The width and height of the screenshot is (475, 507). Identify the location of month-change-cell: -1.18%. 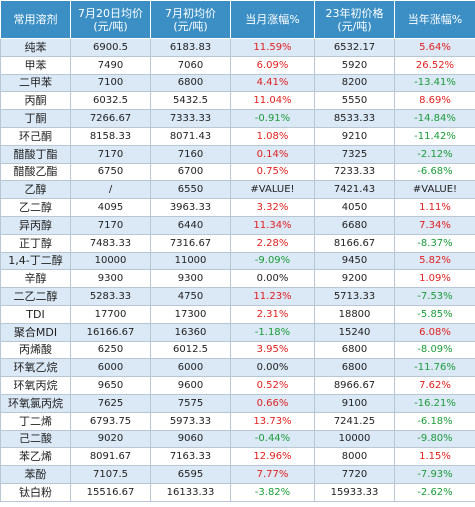
(272, 332).